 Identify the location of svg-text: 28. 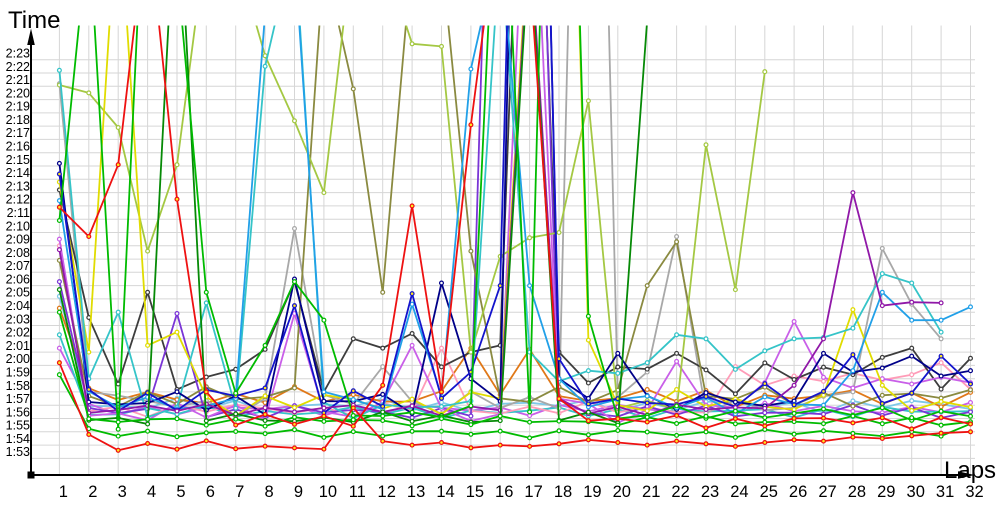
(857, 491).